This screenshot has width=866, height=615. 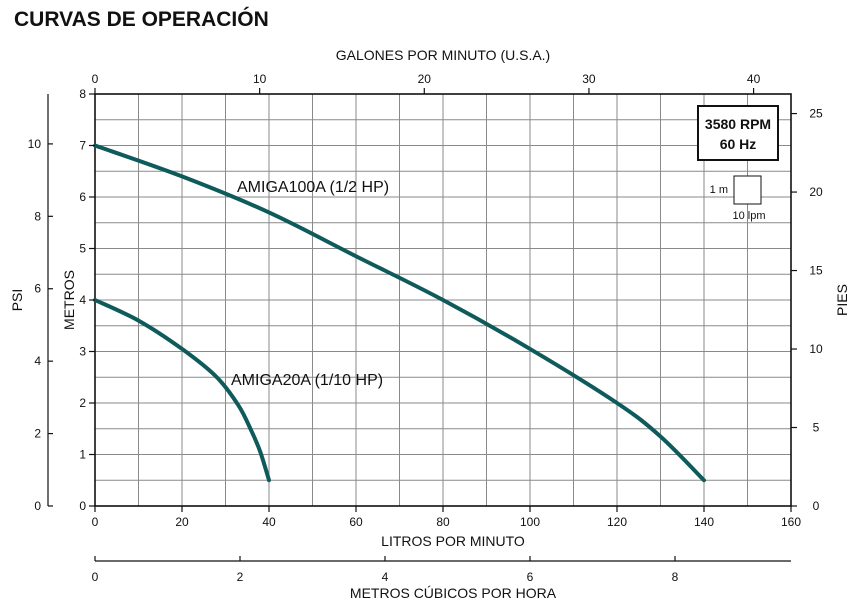 What do you see at coordinates (453, 593) in the screenshot?
I see `bottom-axis2-title: METROS CÚBICOS POR HORA` at bounding box center [453, 593].